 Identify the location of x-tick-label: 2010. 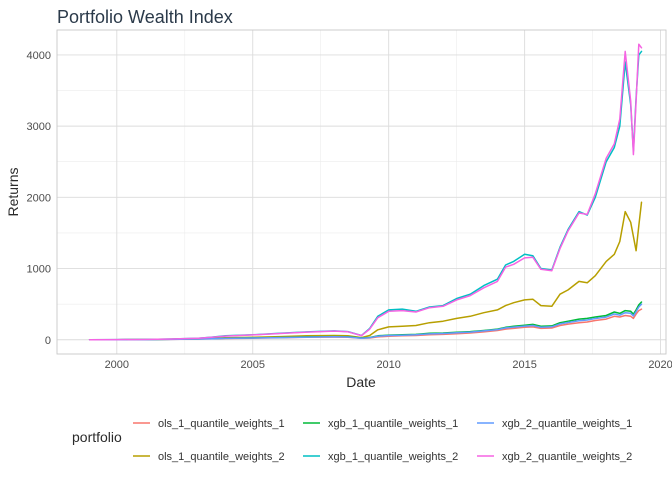
(388, 365).